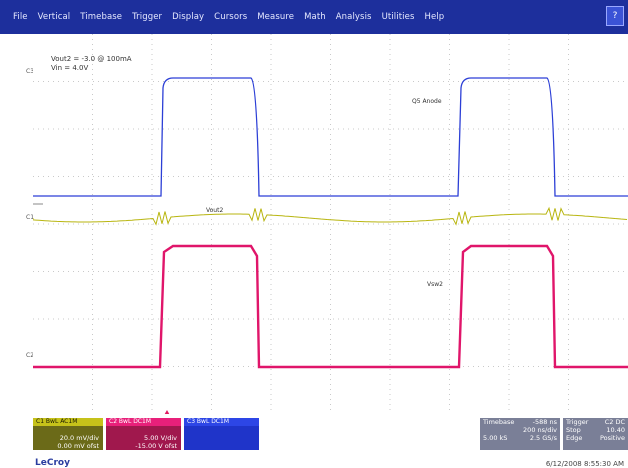  What do you see at coordinates (231, 17) in the screenshot?
I see `menu-item-cursors: Cursors` at bounding box center [231, 17].